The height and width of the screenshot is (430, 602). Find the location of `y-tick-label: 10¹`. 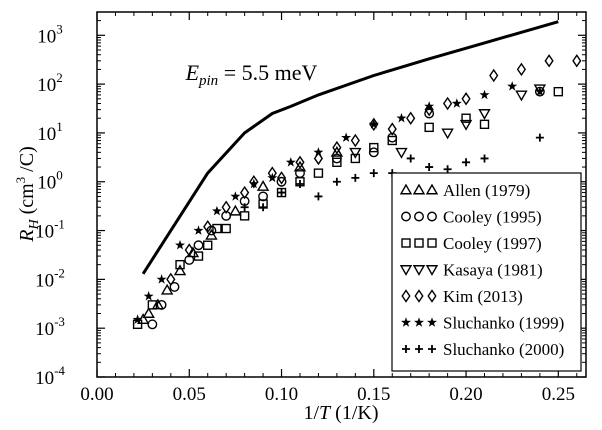

y-tick-label: 10¹ is located at coordinates (50, 132).